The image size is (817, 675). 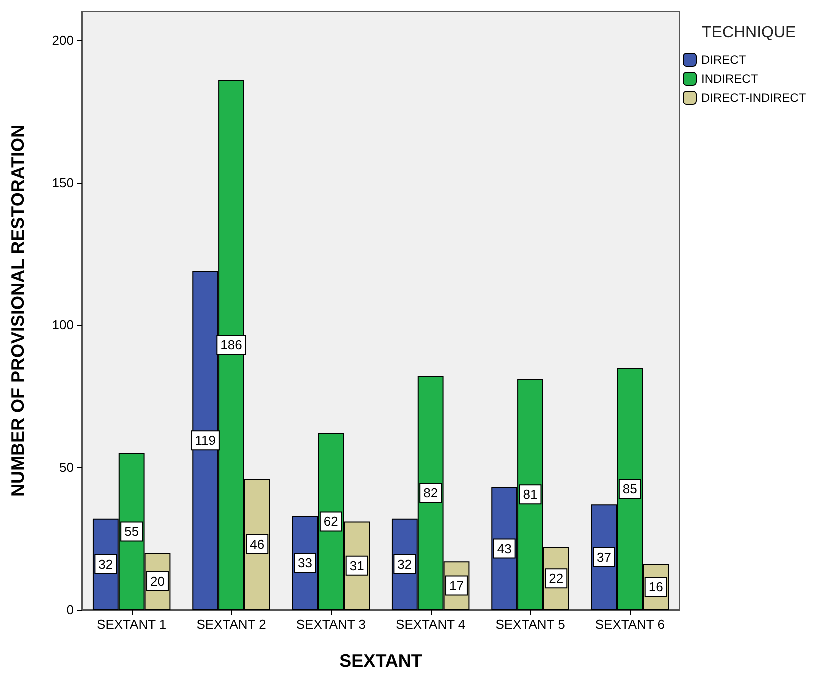 I want to click on data-label: 119, so click(x=205, y=440).